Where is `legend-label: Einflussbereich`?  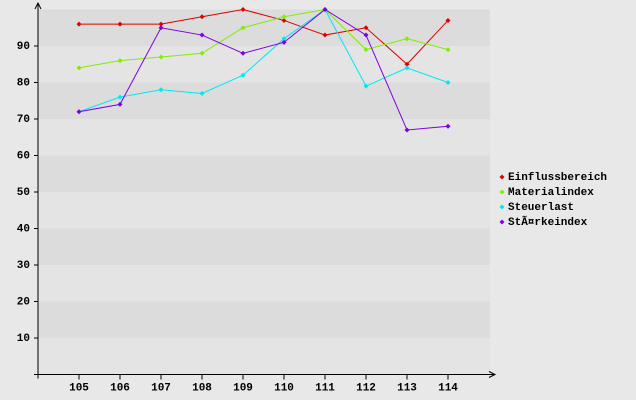 legend-label: Einflussbereich is located at coordinates (557, 178).